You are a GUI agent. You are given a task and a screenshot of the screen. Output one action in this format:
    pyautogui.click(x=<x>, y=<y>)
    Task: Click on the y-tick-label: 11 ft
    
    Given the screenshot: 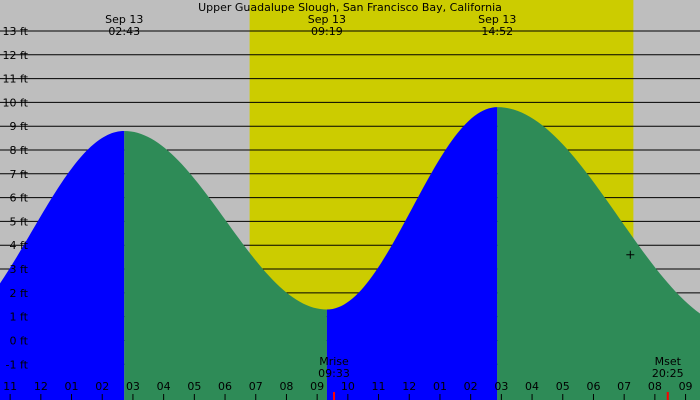 What is the action you would take?
    pyautogui.click(x=16, y=79)
    